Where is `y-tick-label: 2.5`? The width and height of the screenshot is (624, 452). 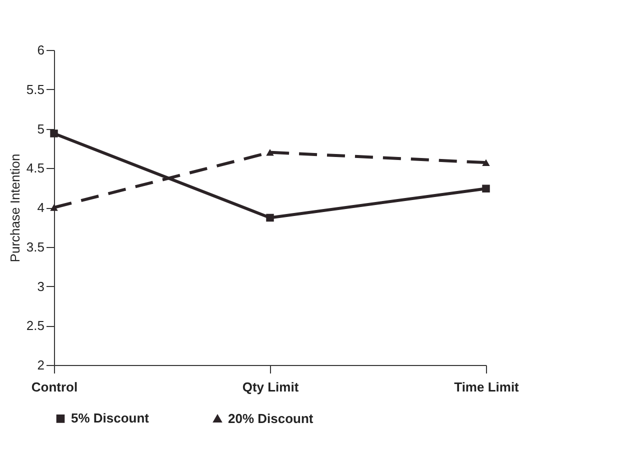
y-tick-label: 2.5 is located at coordinates (35, 326).